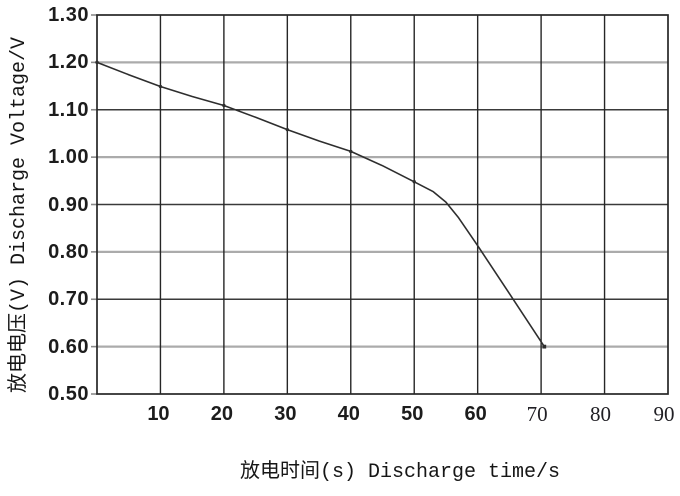 Image resolution: width=680 pixels, height=496 pixels. Describe the element at coordinates (544, 346) in the screenshot. I see `curve-end-dot` at that location.